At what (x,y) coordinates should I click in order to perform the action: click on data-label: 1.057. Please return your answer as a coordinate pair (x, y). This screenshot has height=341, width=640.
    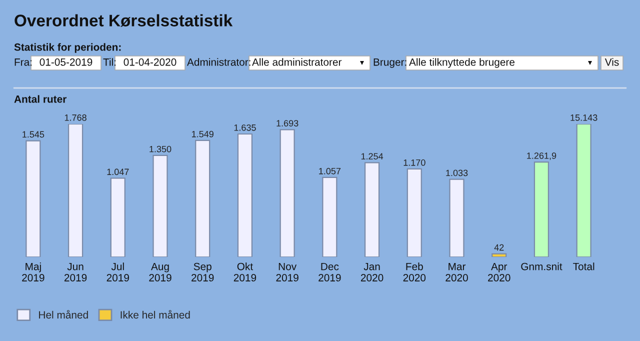
    Looking at the image, I should click on (330, 171).